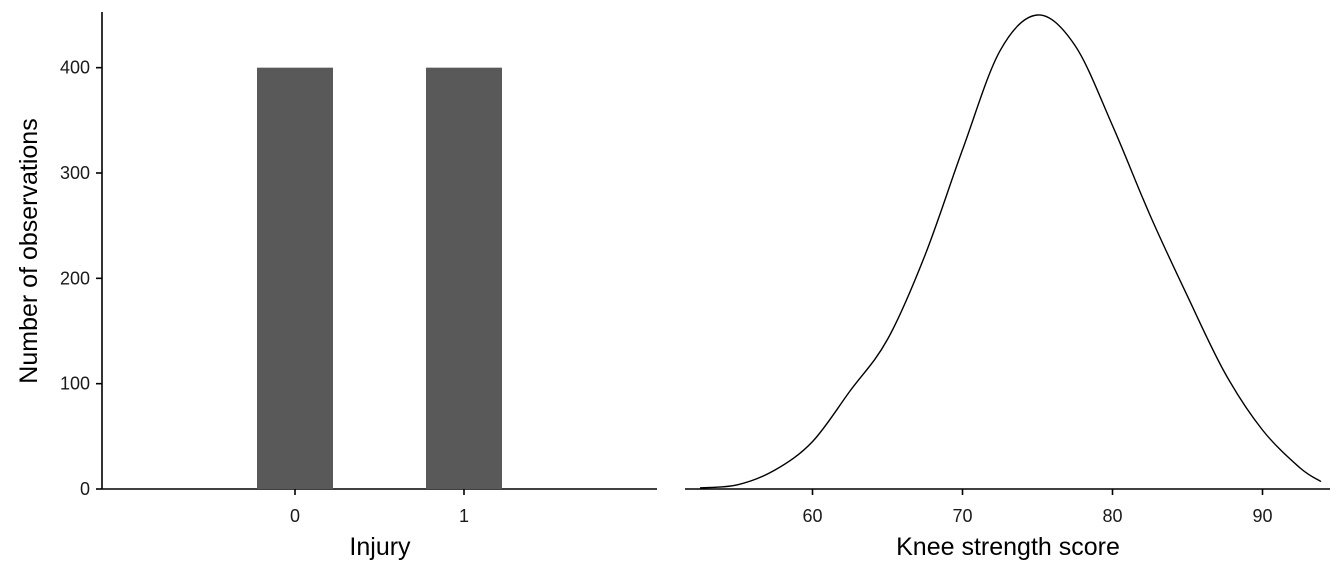  What do you see at coordinates (379, 278) in the screenshot?
I see `bars` at bounding box center [379, 278].